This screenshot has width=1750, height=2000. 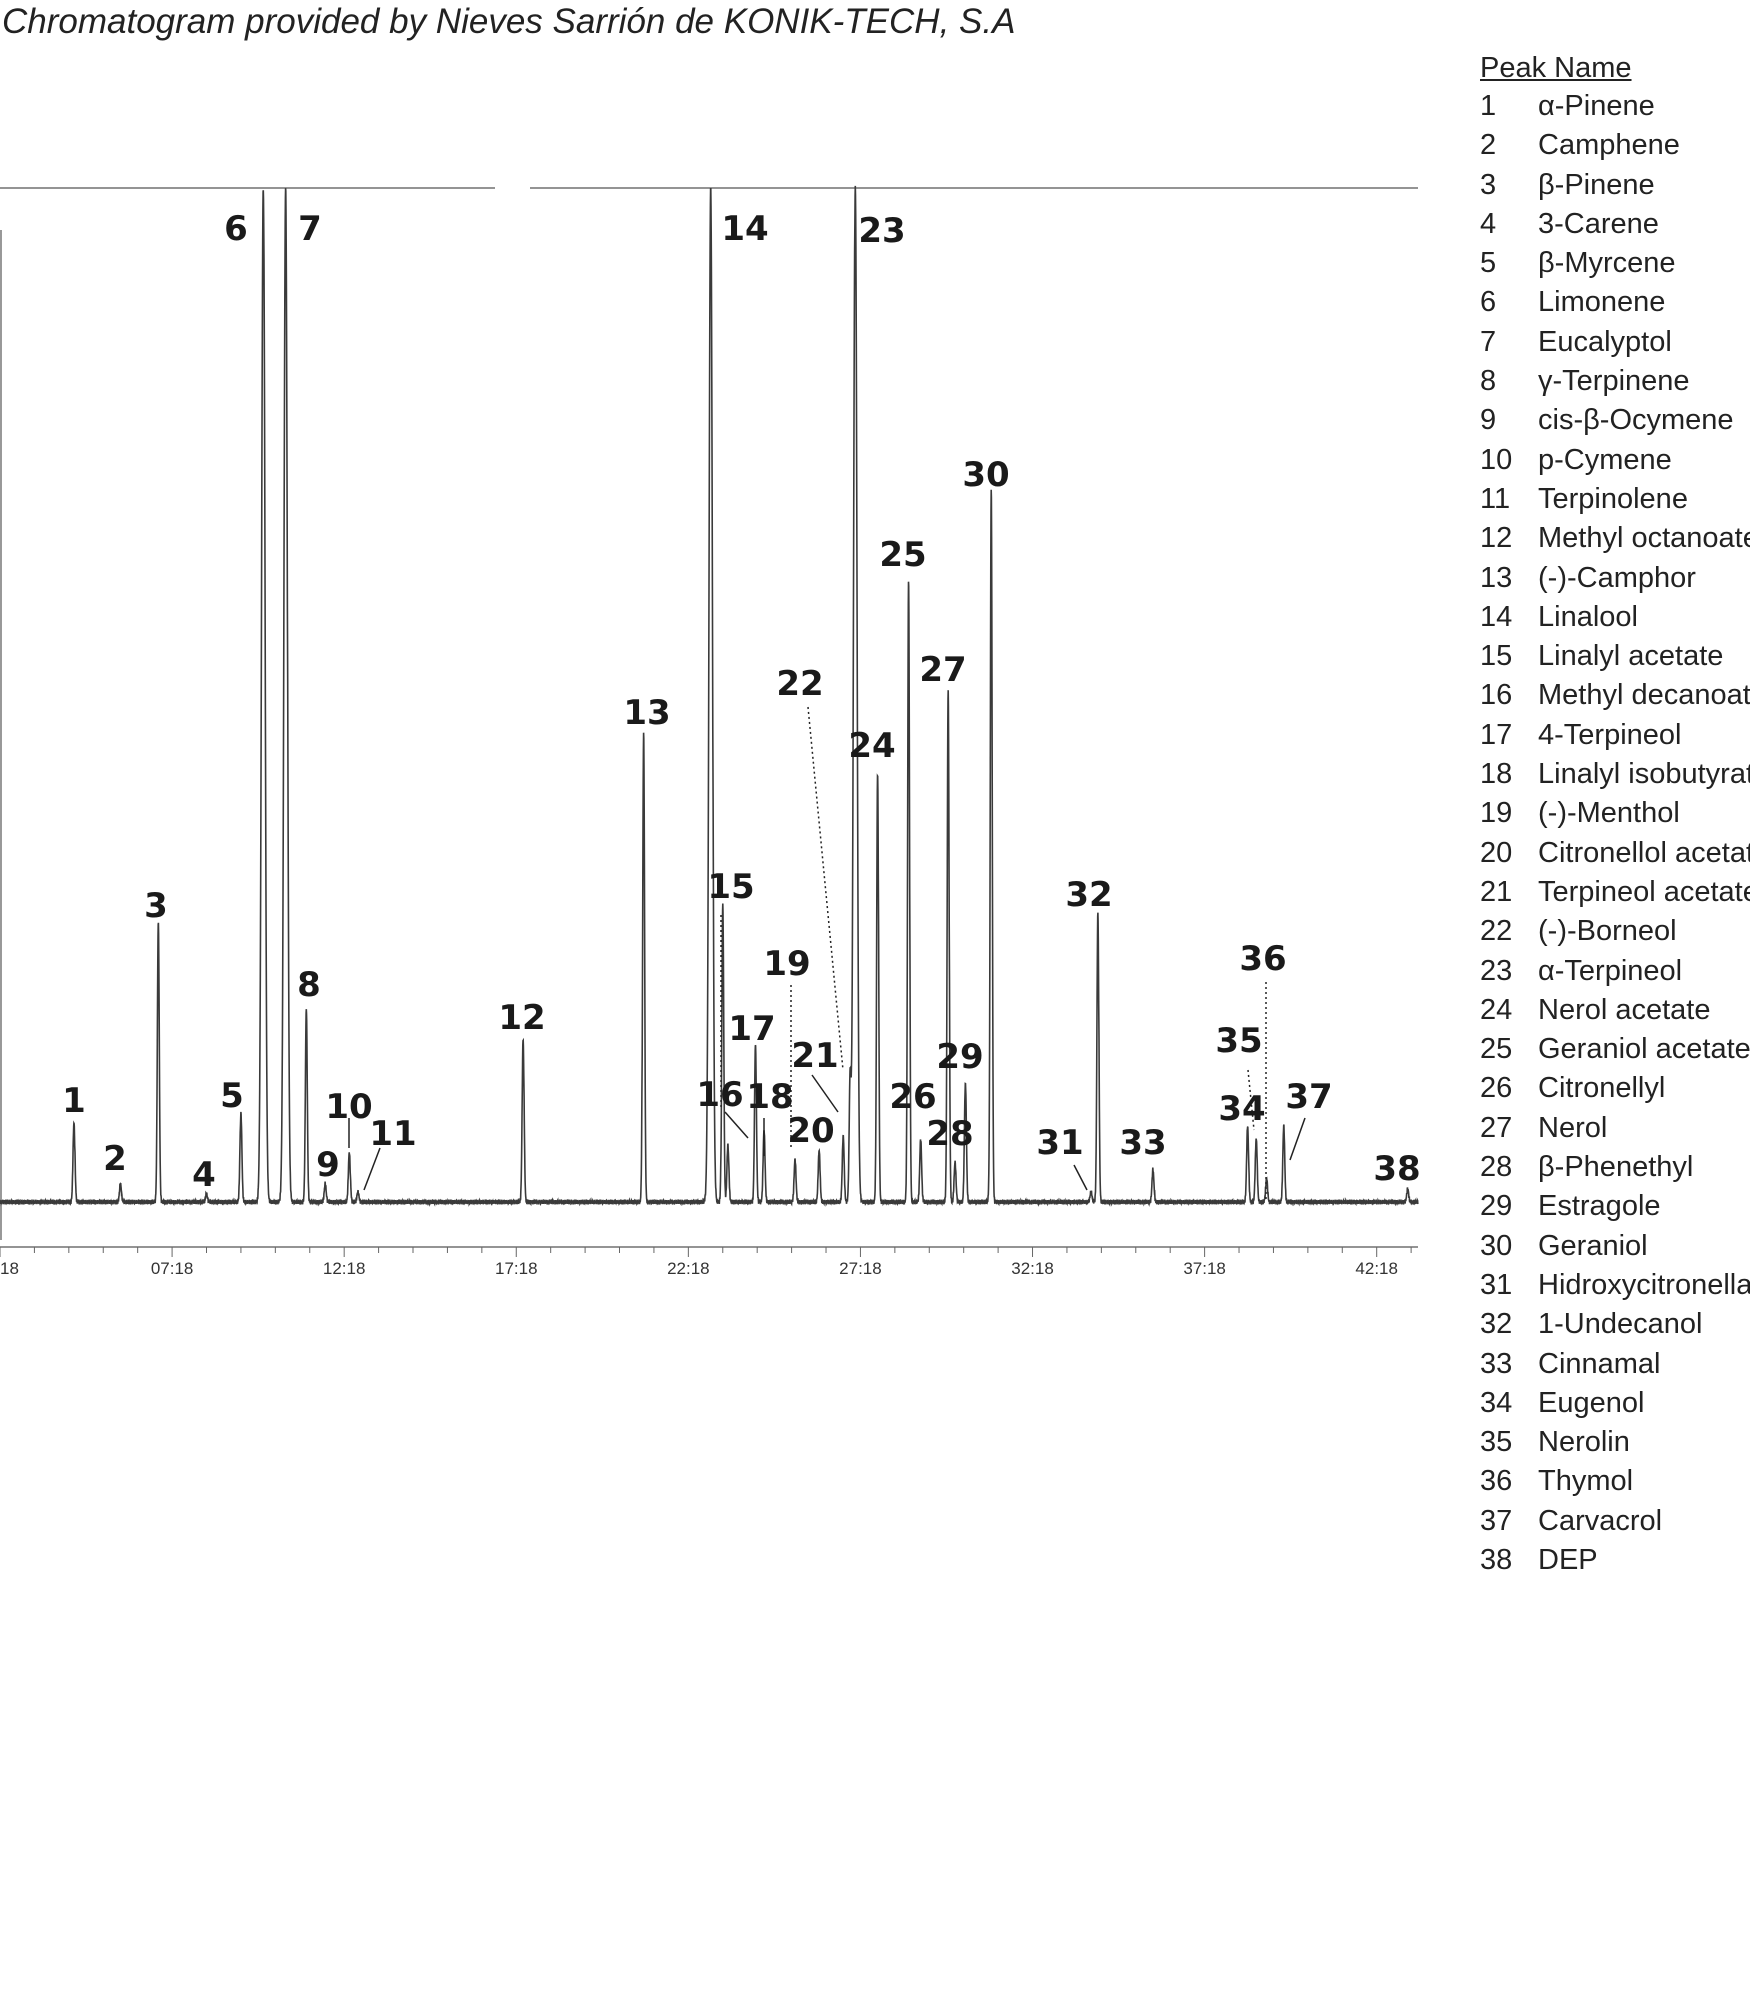 What do you see at coordinates (1644, 891) in the screenshot?
I see `legend-item-name: Terpineol acetate` at bounding box center [1644, 891].